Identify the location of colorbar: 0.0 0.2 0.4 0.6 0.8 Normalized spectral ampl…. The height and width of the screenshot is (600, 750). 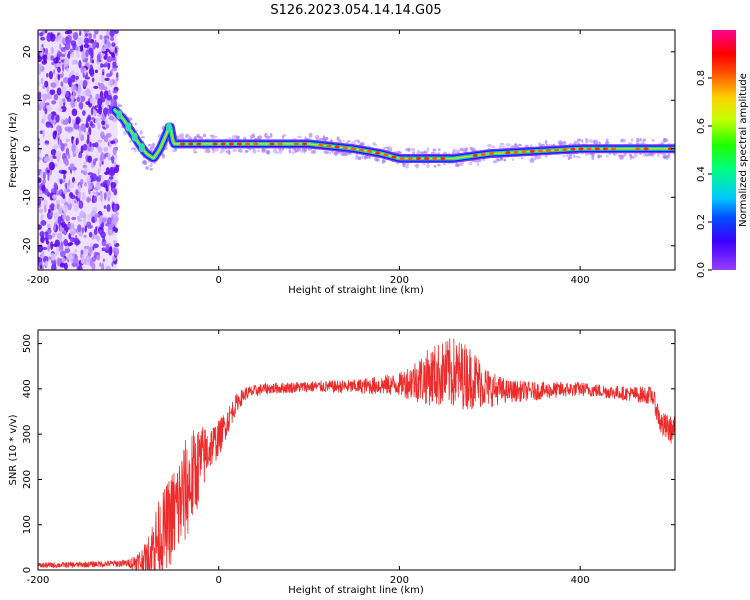
(722, 154).